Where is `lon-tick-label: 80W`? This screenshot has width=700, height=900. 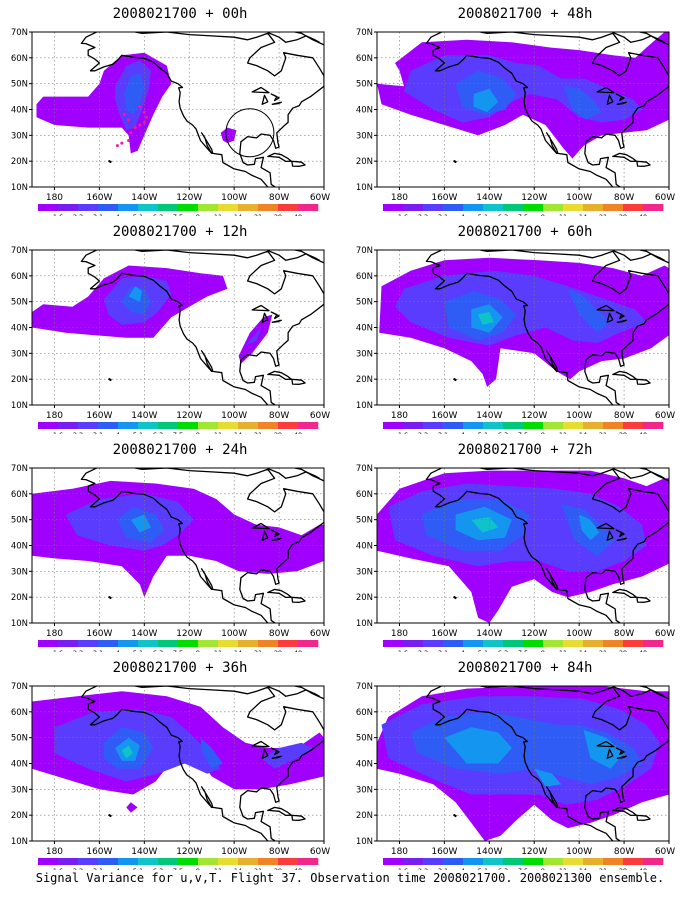 lon-tick-label: 80W is located at coordinates (279, 852).